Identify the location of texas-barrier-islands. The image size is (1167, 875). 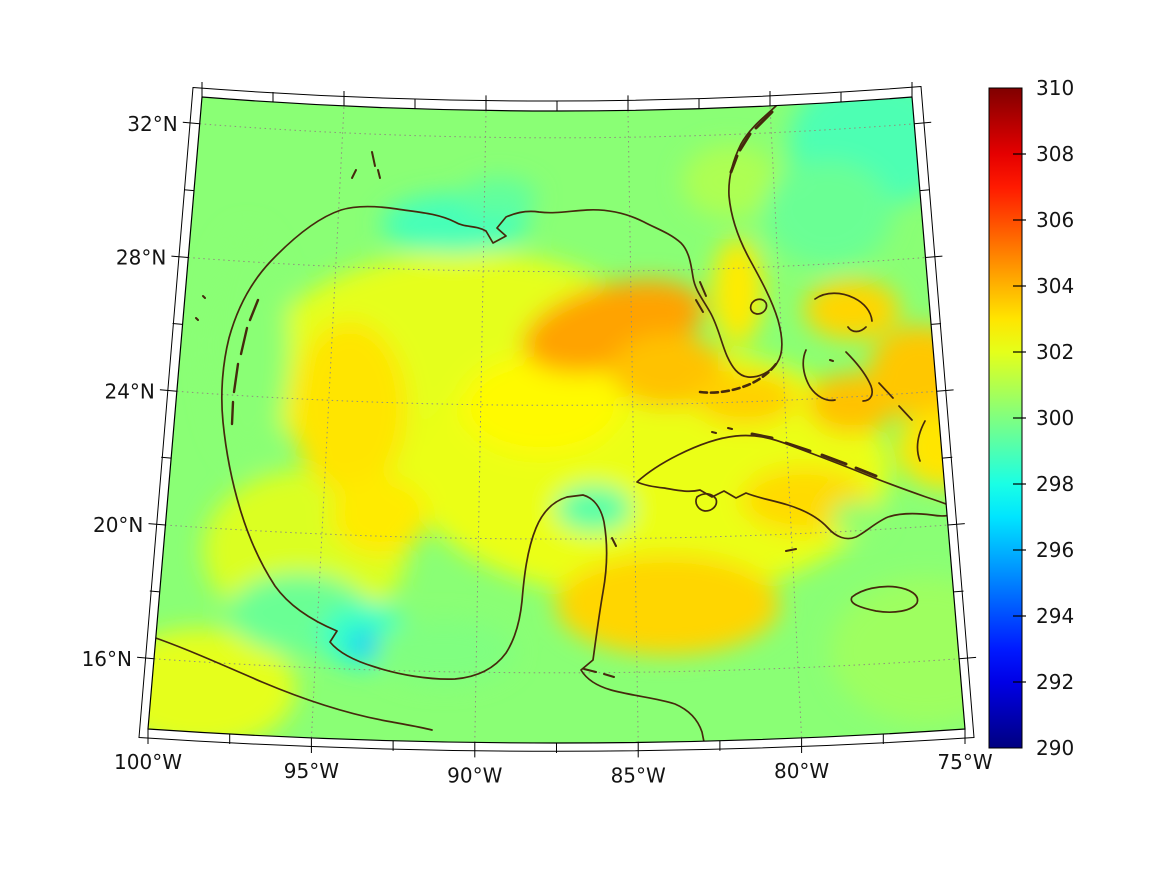
(245, 362).